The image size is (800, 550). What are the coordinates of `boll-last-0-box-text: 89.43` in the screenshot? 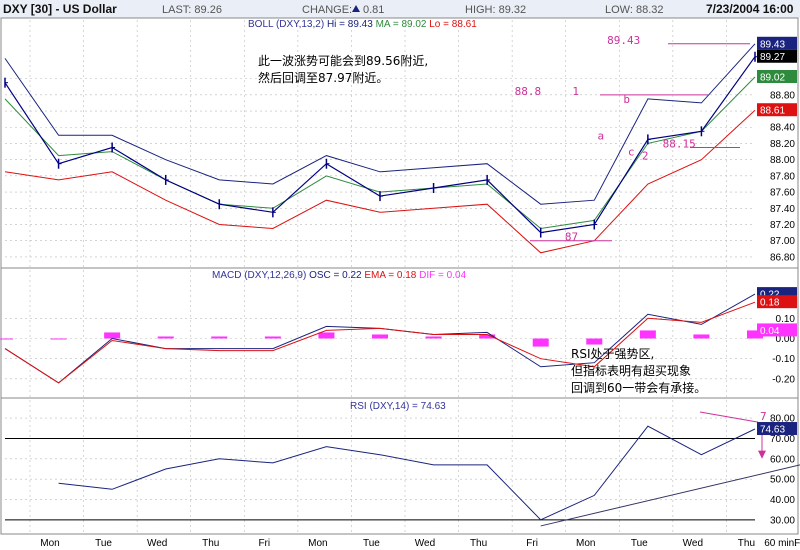 It's located at (772, 44).